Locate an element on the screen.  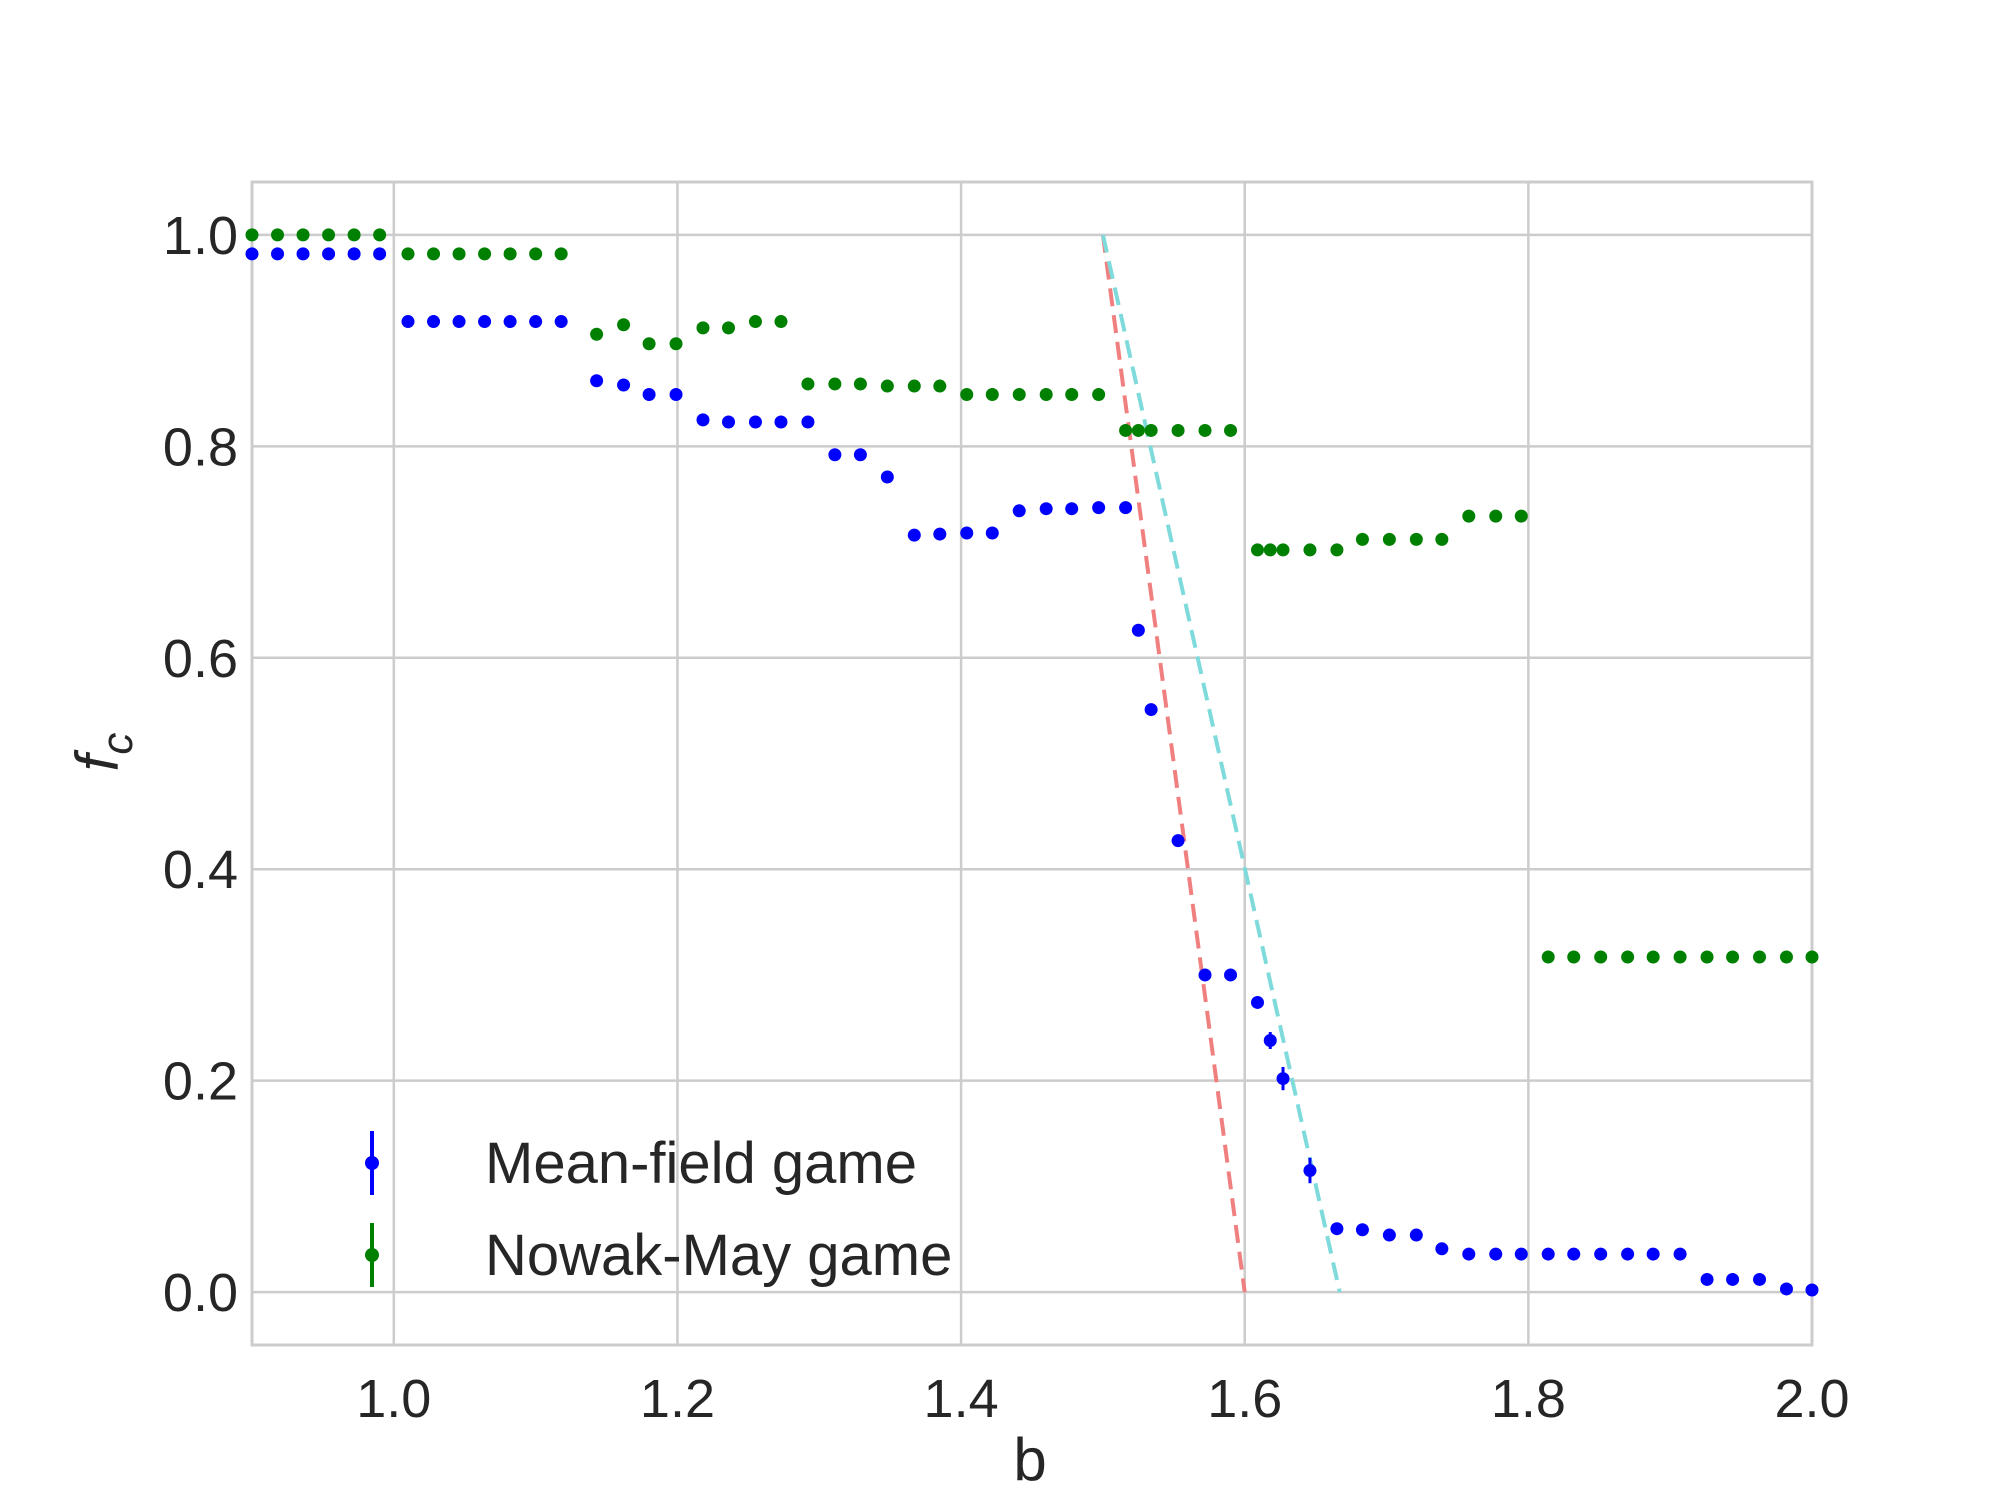
legend-entry: Mean-field game is located at coordinates (641, 1163).